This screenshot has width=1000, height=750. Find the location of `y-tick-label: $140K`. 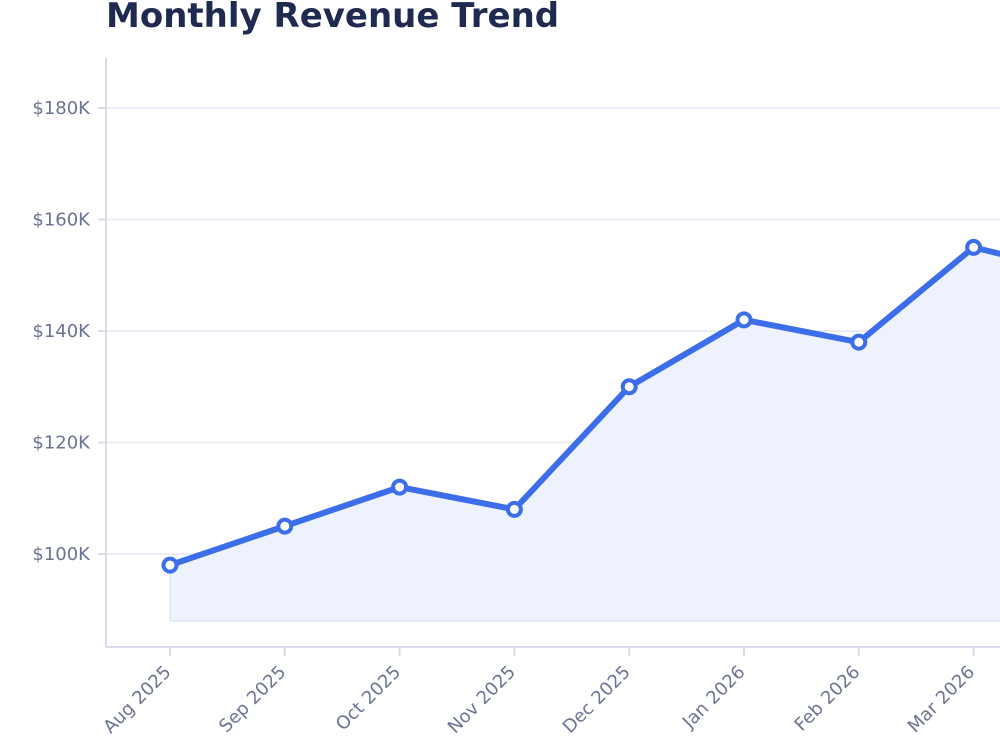

y-tick-label: $140K is located at coordinates (61, 331).